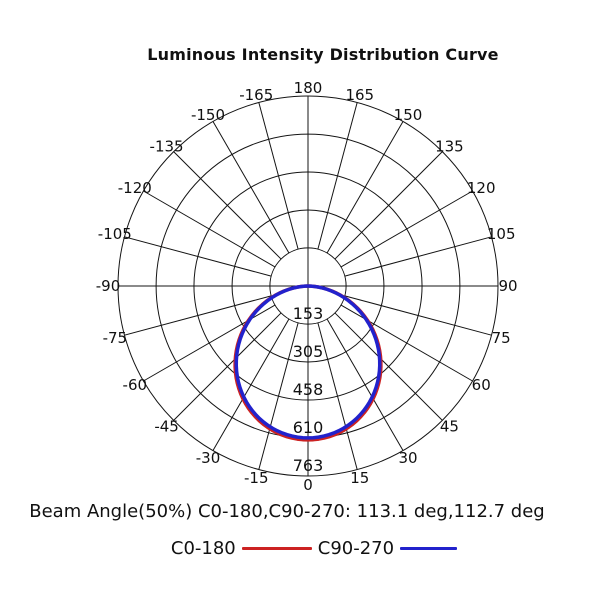 The image size is (600, 600). What do you see at coordinates (308, 351) in the screenshot?
I see `radial-value-label: 305` at bounding box center [308, 351].